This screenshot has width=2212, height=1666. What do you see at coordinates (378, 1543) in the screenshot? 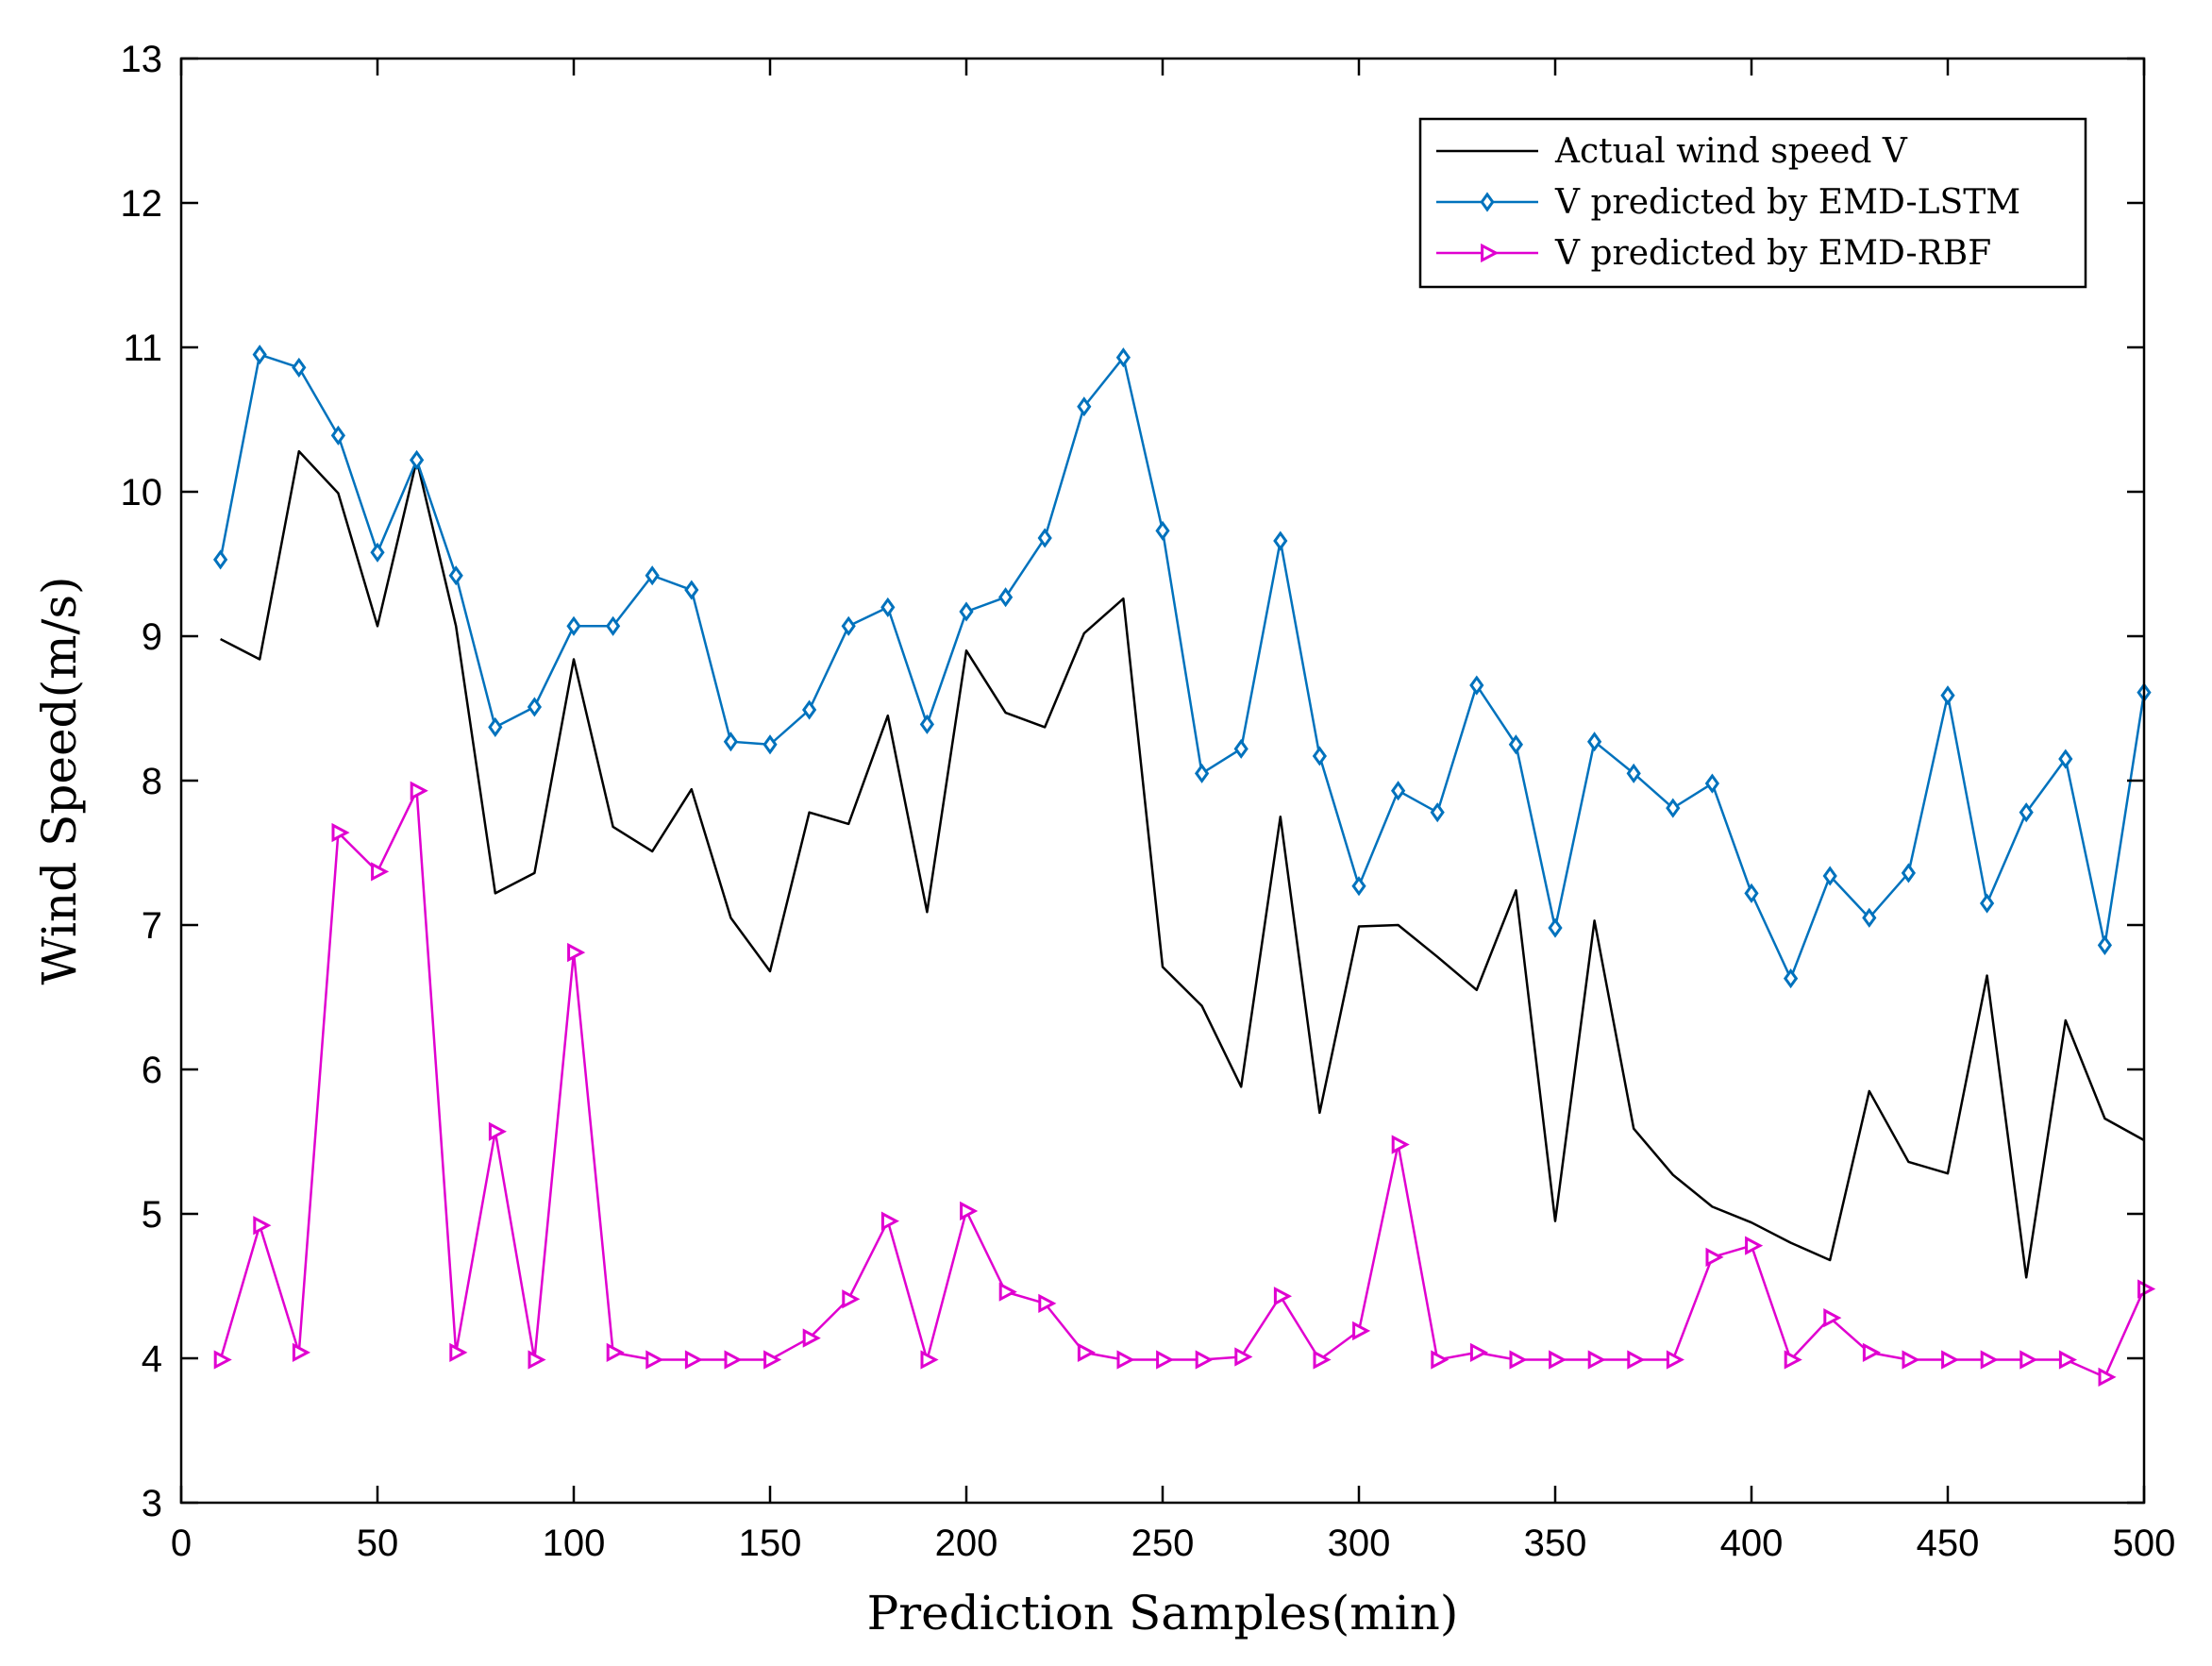
I see `x-tick-label: 50` at bounding box center [378, 1543].